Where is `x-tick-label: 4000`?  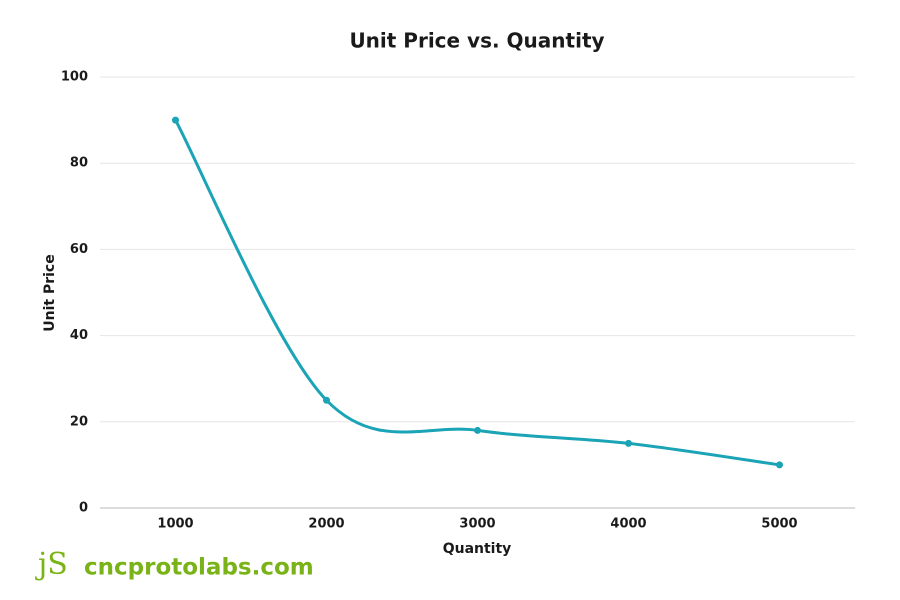 x-tick-label: 4000 is located at coordinates (628, 524).